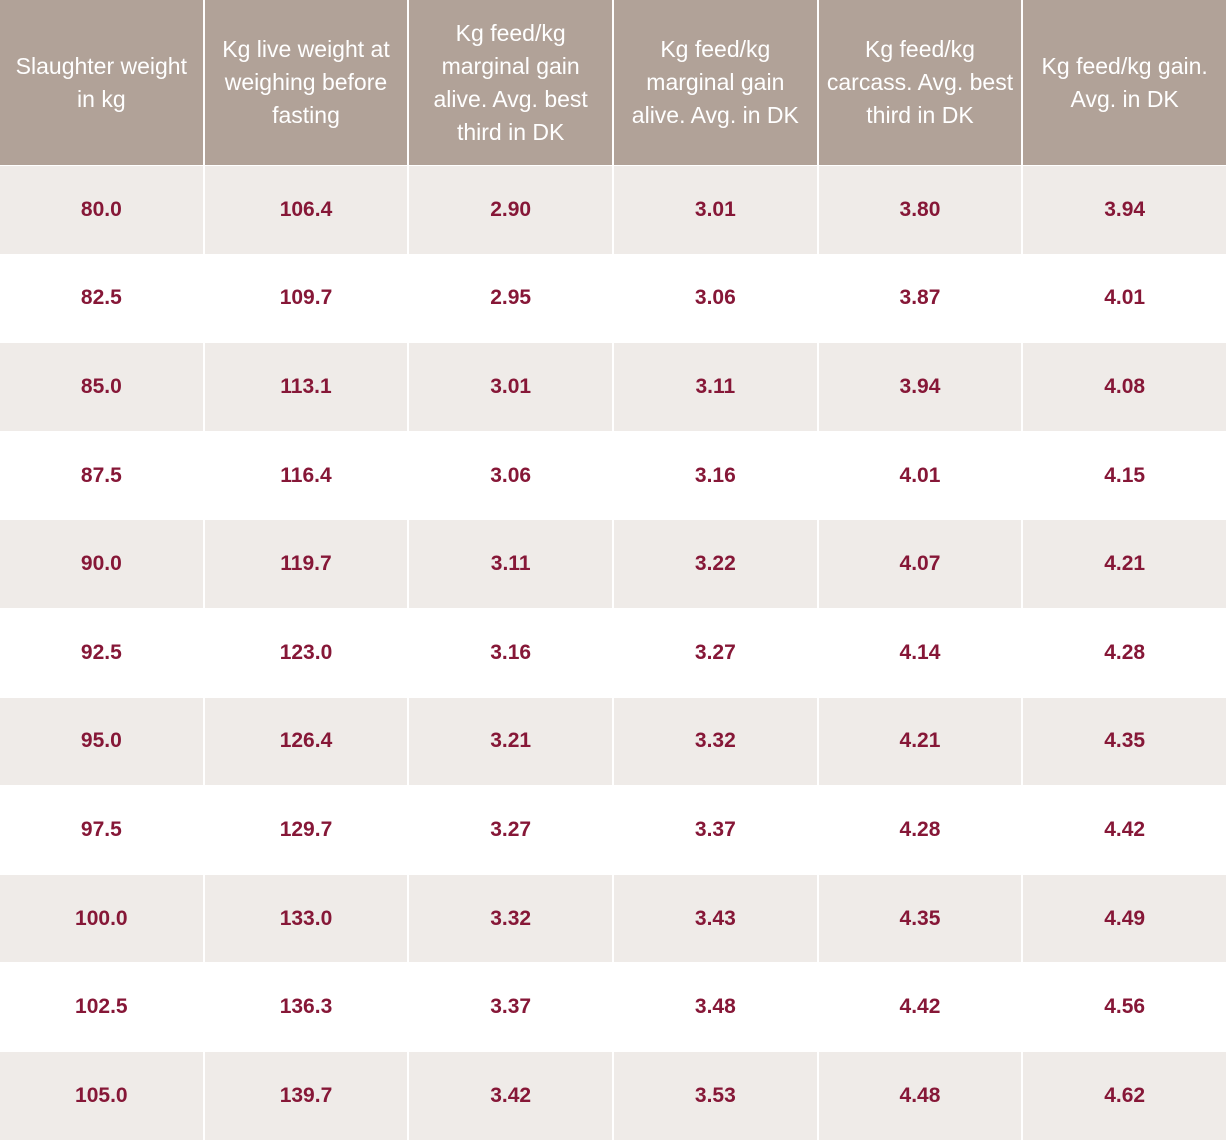  I want to click on table-cell: 139.7, so click(306, 1095).